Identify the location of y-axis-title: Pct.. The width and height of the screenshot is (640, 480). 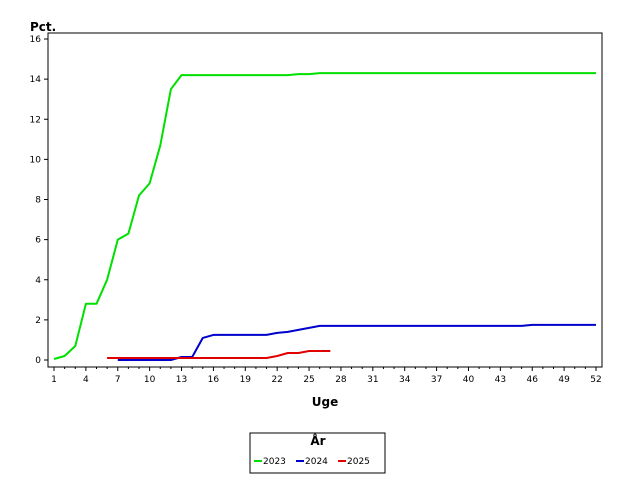
(43, 27).